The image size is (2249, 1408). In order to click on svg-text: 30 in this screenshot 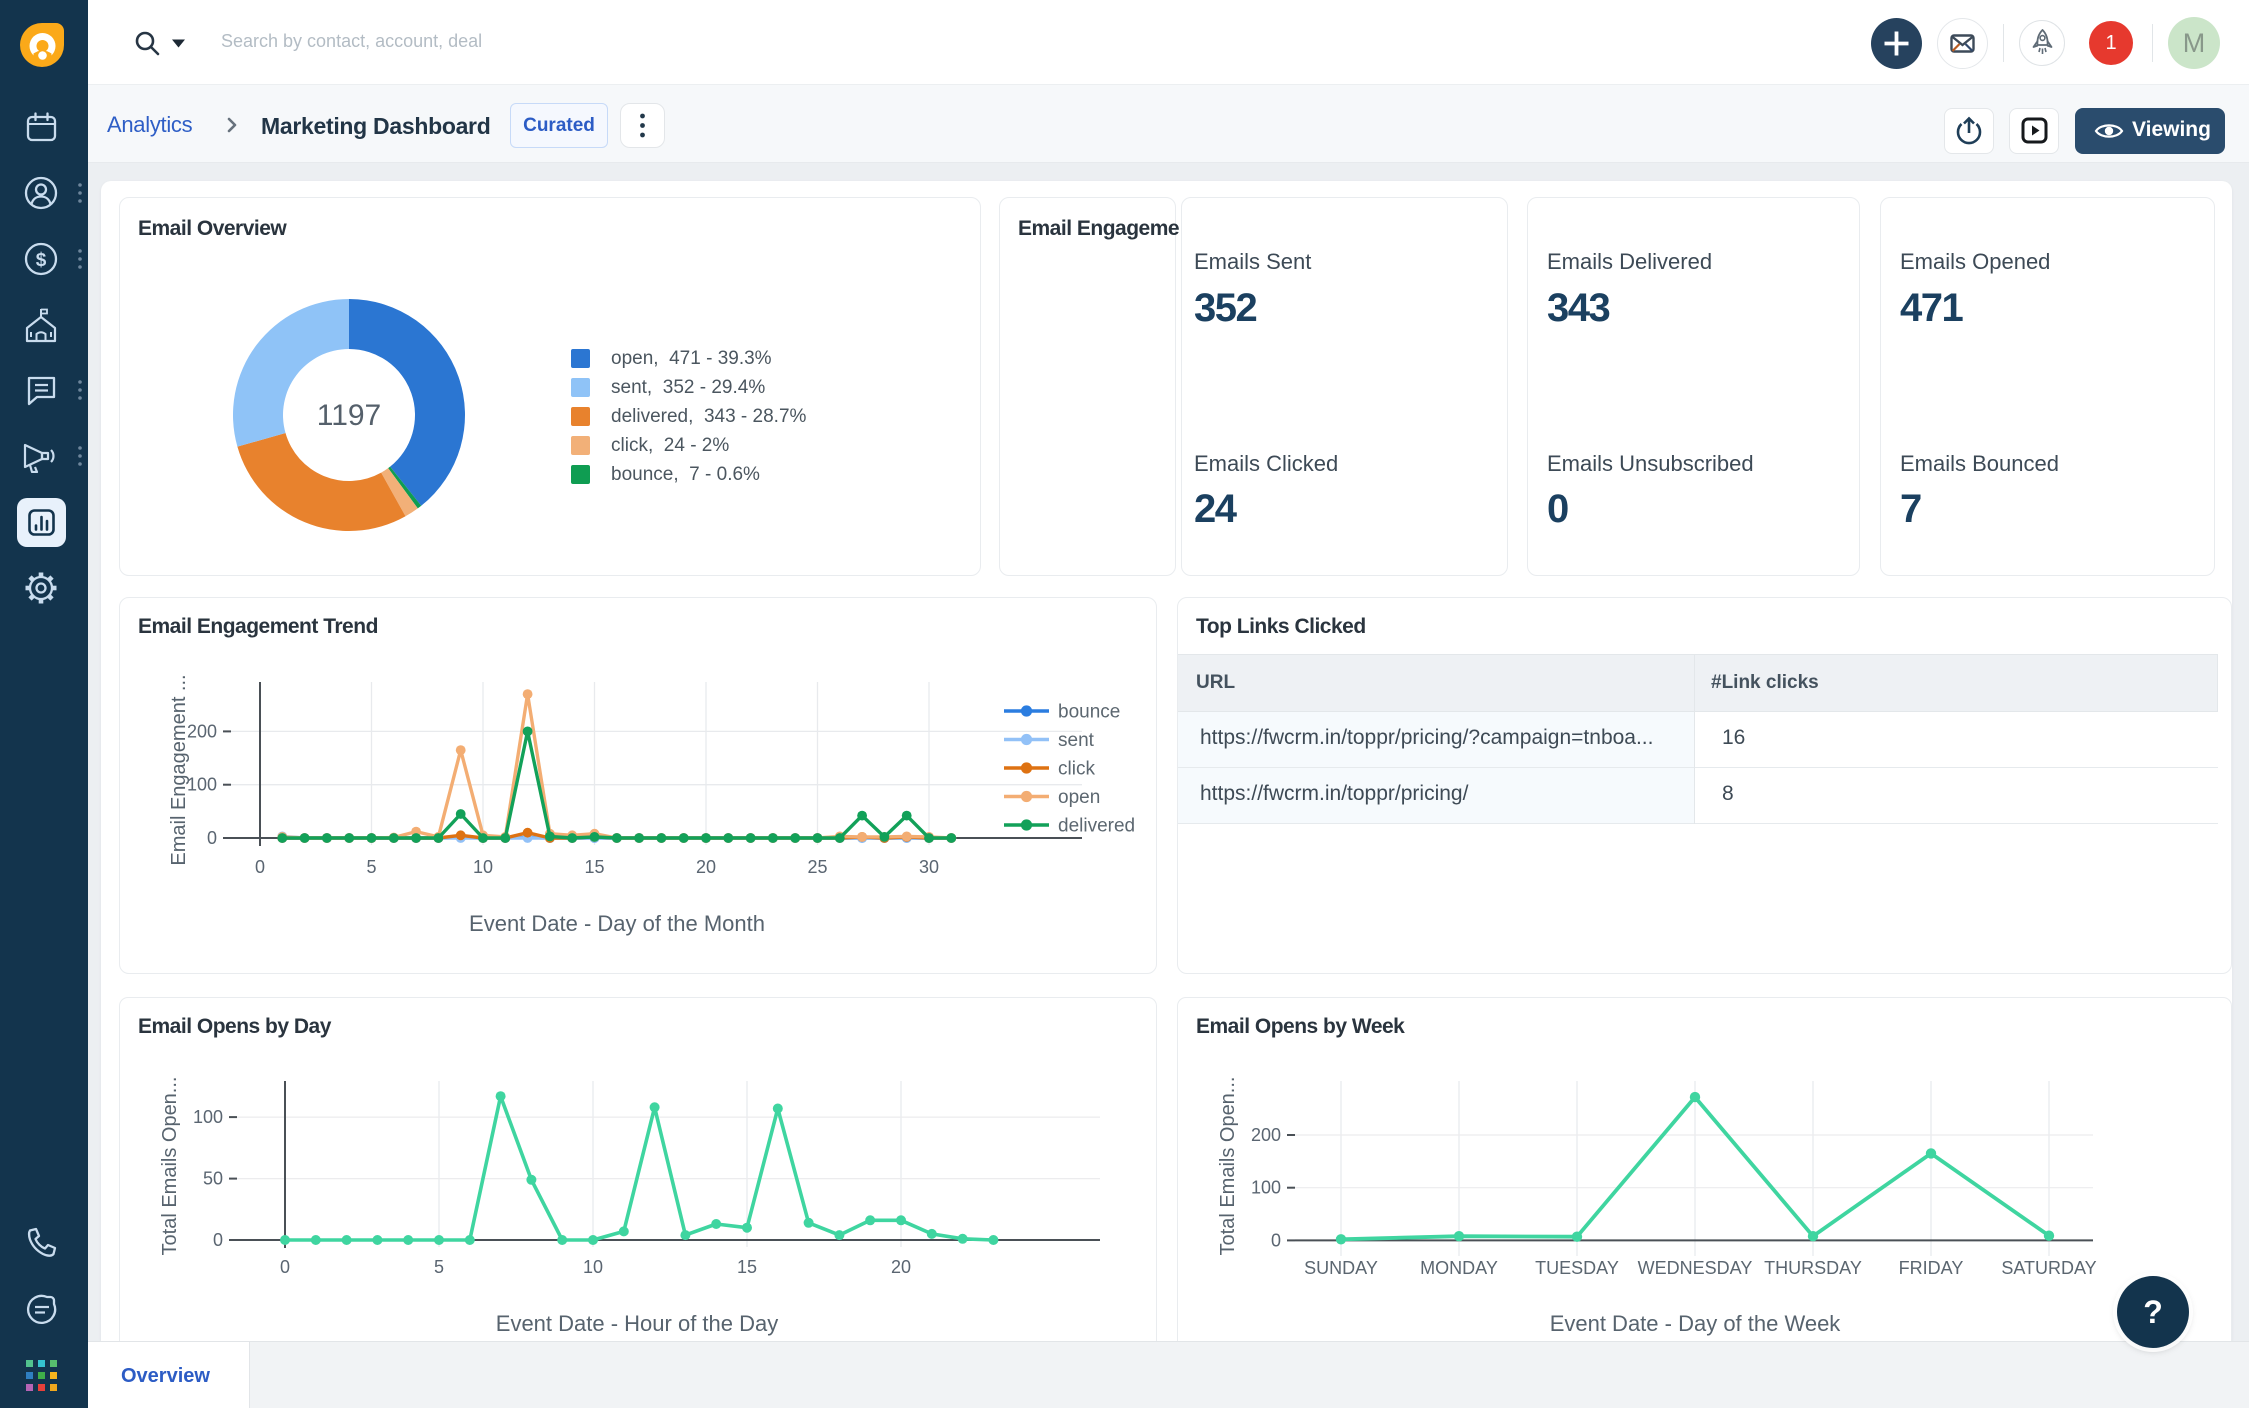, I will do `click(929, 867)`.